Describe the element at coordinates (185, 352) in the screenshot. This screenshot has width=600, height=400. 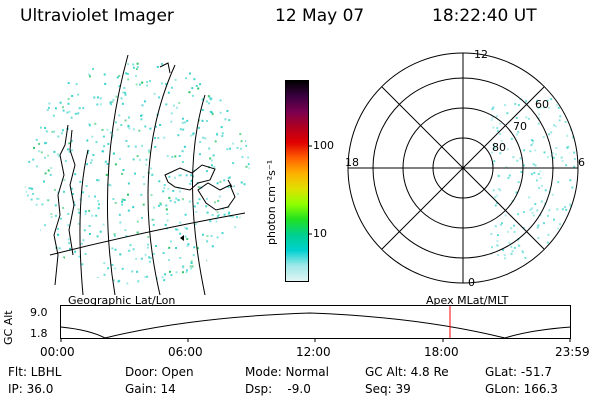
I see `alt-xtick-0600: 06:00` at that location.